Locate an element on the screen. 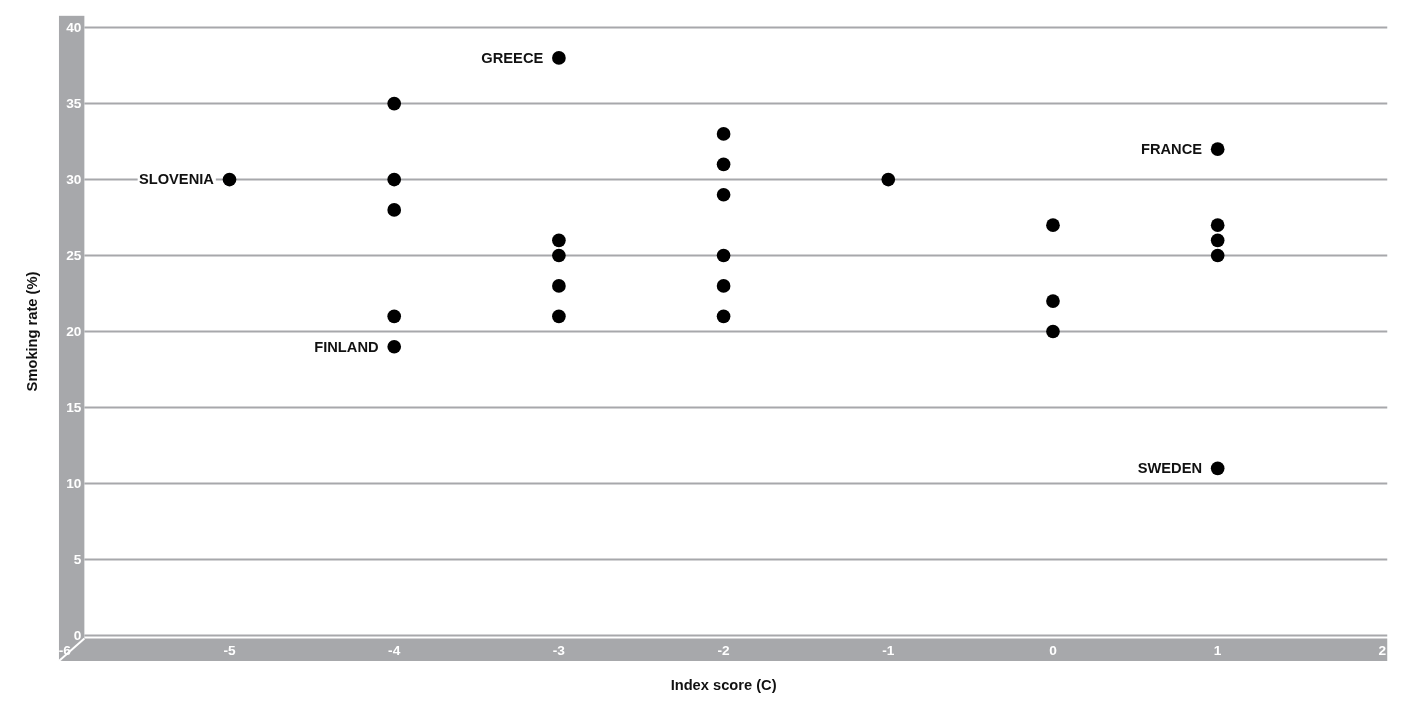 This screenshot has width=1412, height=708. y-tick-label: 10 is located at coordinates (74, 484).